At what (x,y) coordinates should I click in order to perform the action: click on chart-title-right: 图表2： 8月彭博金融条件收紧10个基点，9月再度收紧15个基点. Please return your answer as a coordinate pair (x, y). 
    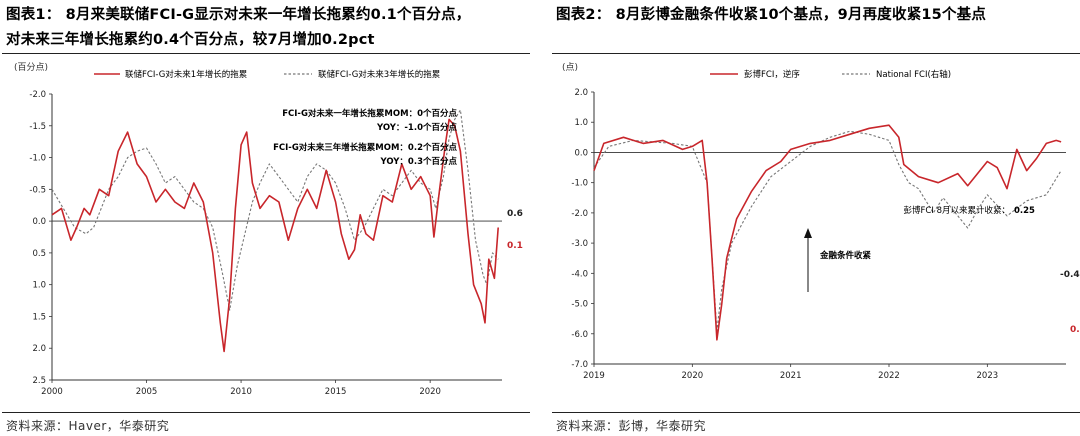
    Looking at the image, I should click on (816, 15).